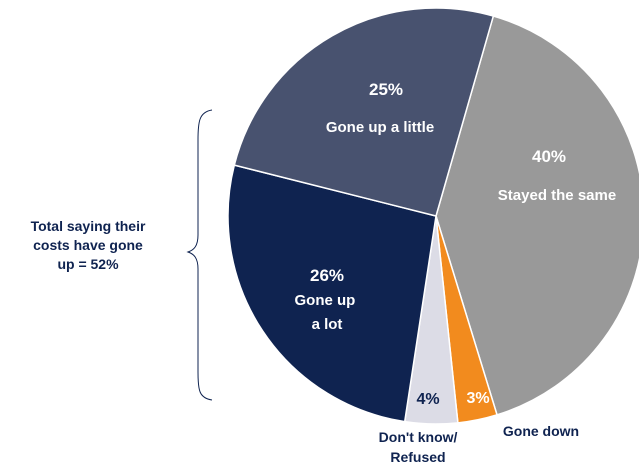 Image resolution: width=639 pixels, height=470 pixels. Describe the element at coordinates (427, 399) in the screenshot. I see `slice-value-dont-know: 4%` at that location.